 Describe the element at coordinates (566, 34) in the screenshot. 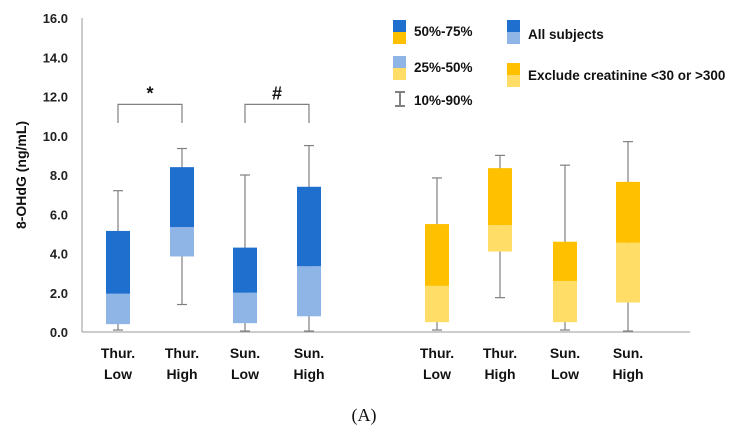

I see `legend-label-all: All subjects` at that location.